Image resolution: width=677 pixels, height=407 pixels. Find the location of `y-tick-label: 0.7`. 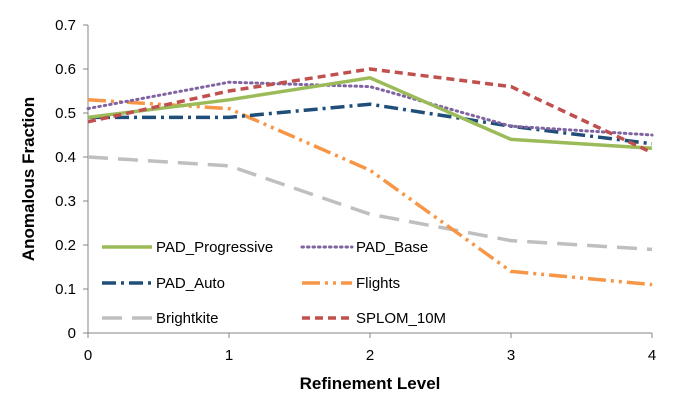

y-tick-label: 0.7 is located at coordinates (65, 25).